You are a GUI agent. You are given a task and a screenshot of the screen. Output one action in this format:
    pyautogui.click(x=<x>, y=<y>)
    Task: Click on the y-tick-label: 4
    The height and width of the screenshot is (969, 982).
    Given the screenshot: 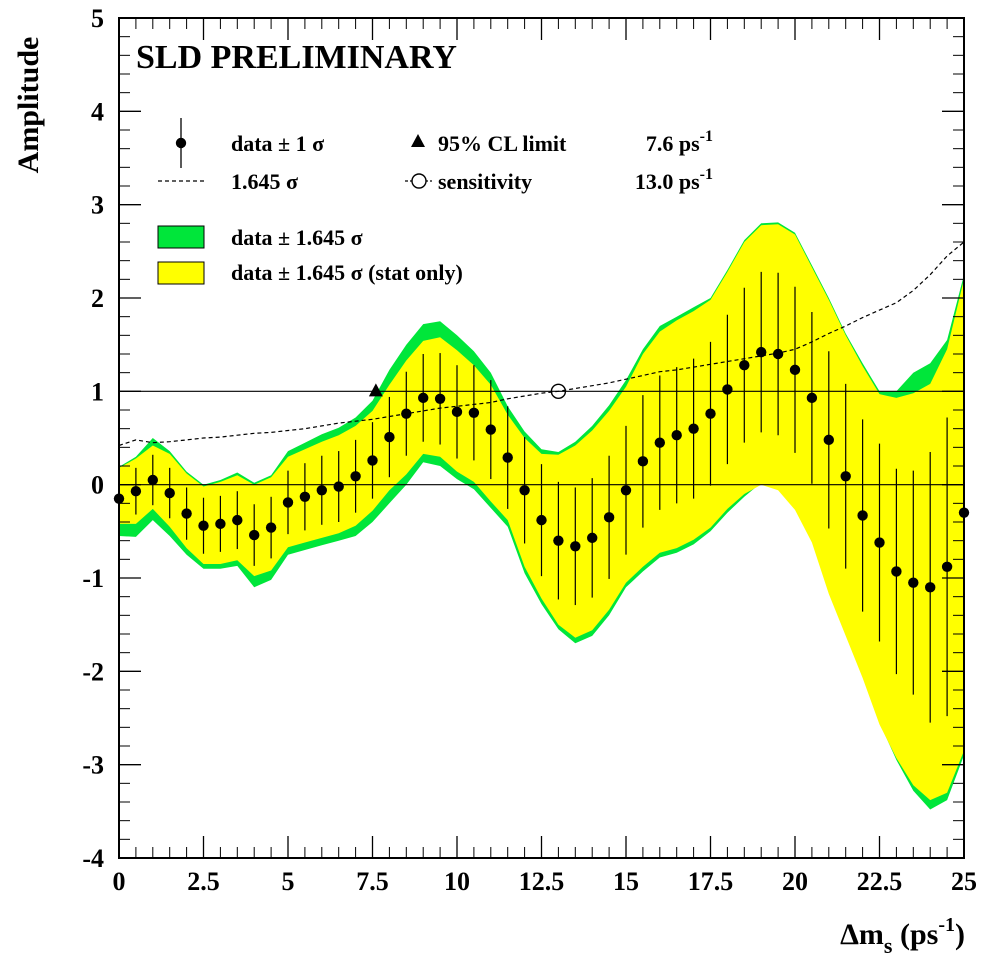 What is the action you would take?
    pyautogui.click(x=97, y=111)
    